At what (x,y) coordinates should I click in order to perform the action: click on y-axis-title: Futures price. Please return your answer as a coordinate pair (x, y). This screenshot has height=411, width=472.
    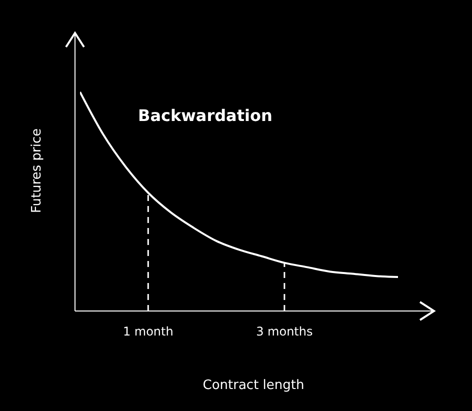
    Looking at the image, I should click on (37, 170).